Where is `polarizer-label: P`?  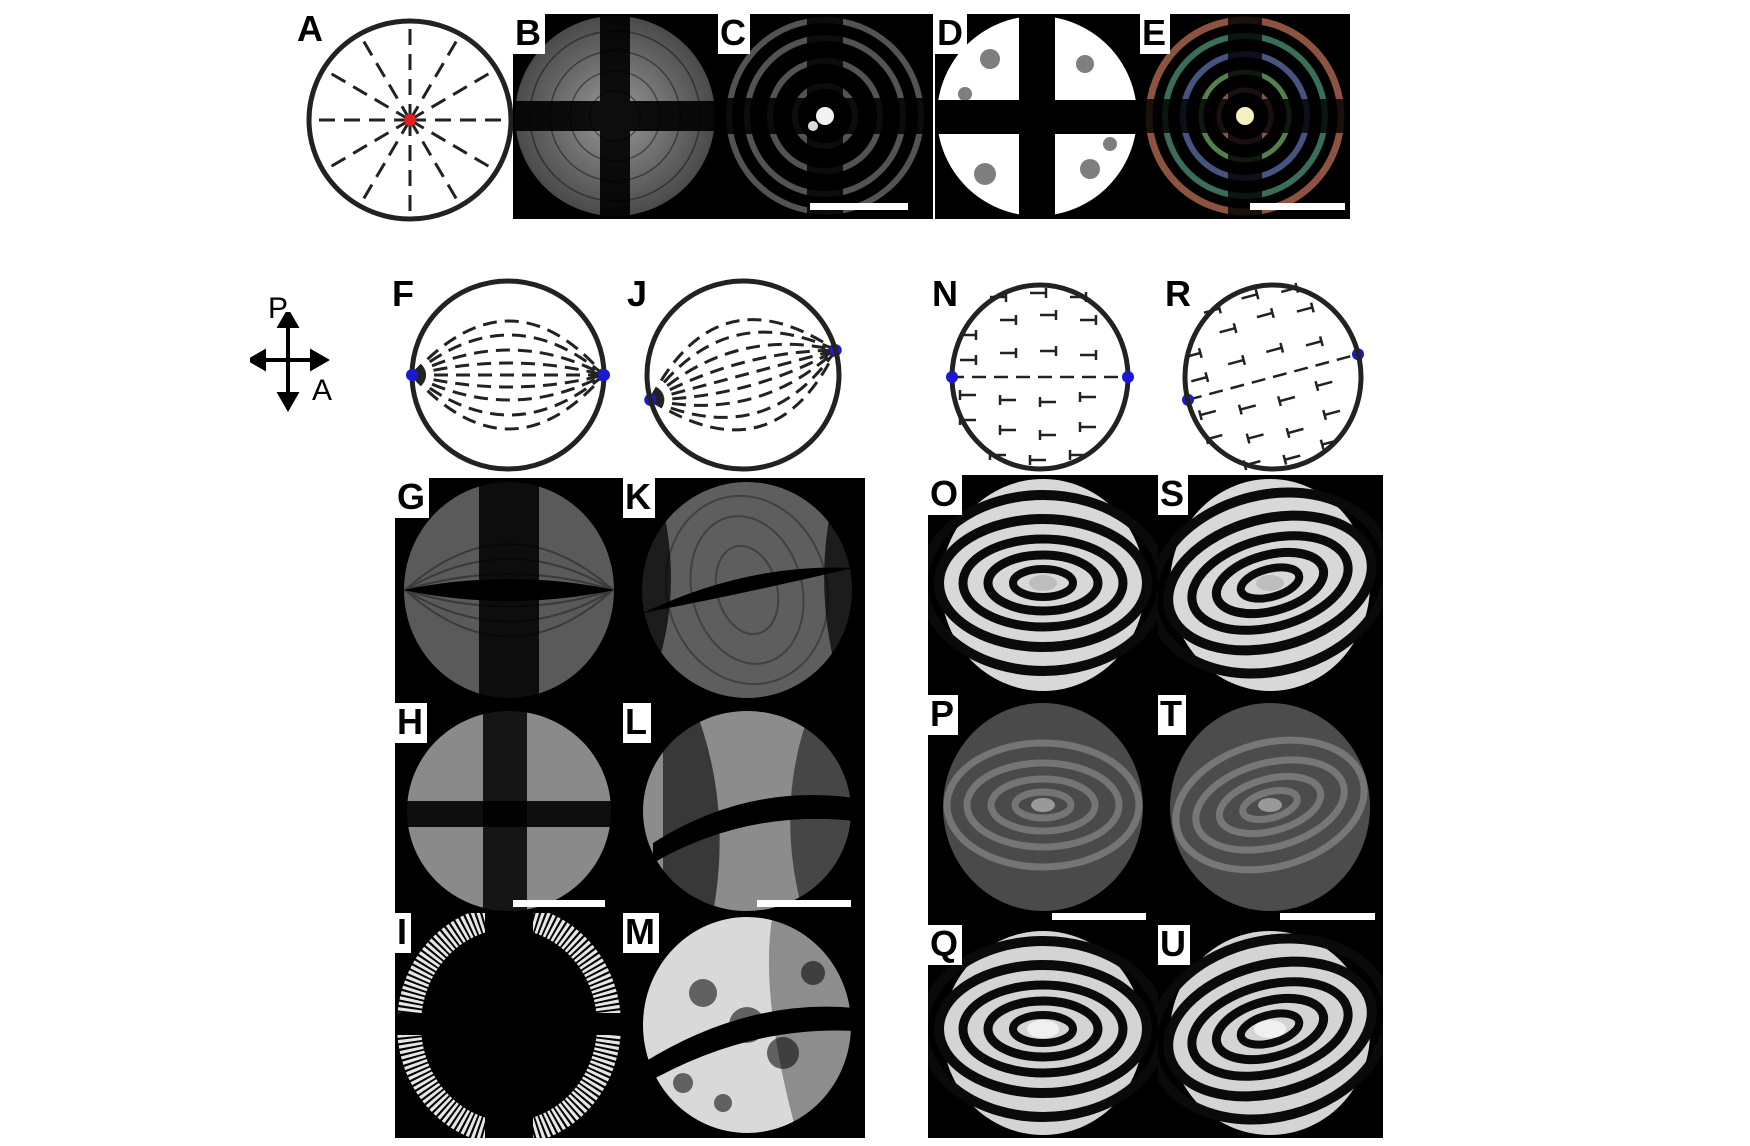 polarizer-label: P is located at coordinates (278, 308).